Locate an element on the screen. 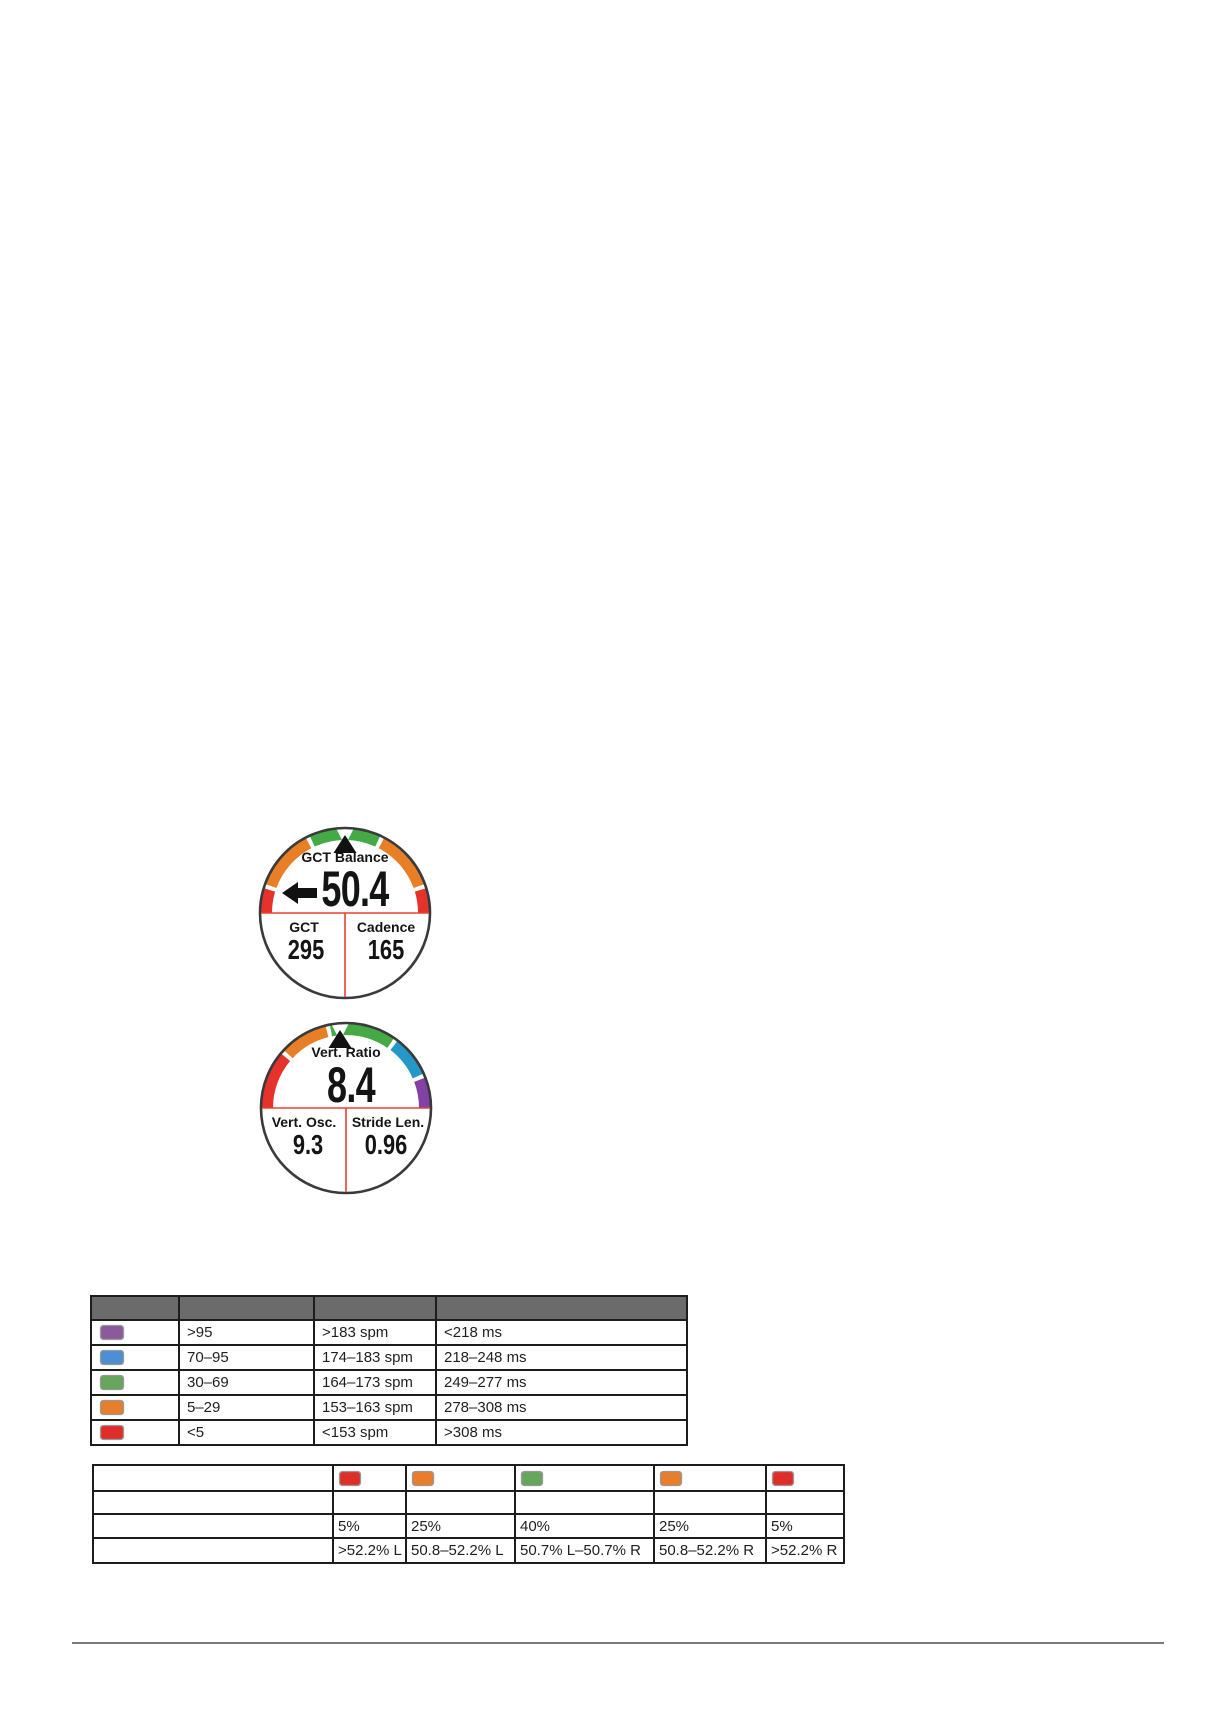 Image resolution: width=1225 pixels, height=1718 pixels. gct-cell: 218–248 ms is located at coordinates (561, 1357).